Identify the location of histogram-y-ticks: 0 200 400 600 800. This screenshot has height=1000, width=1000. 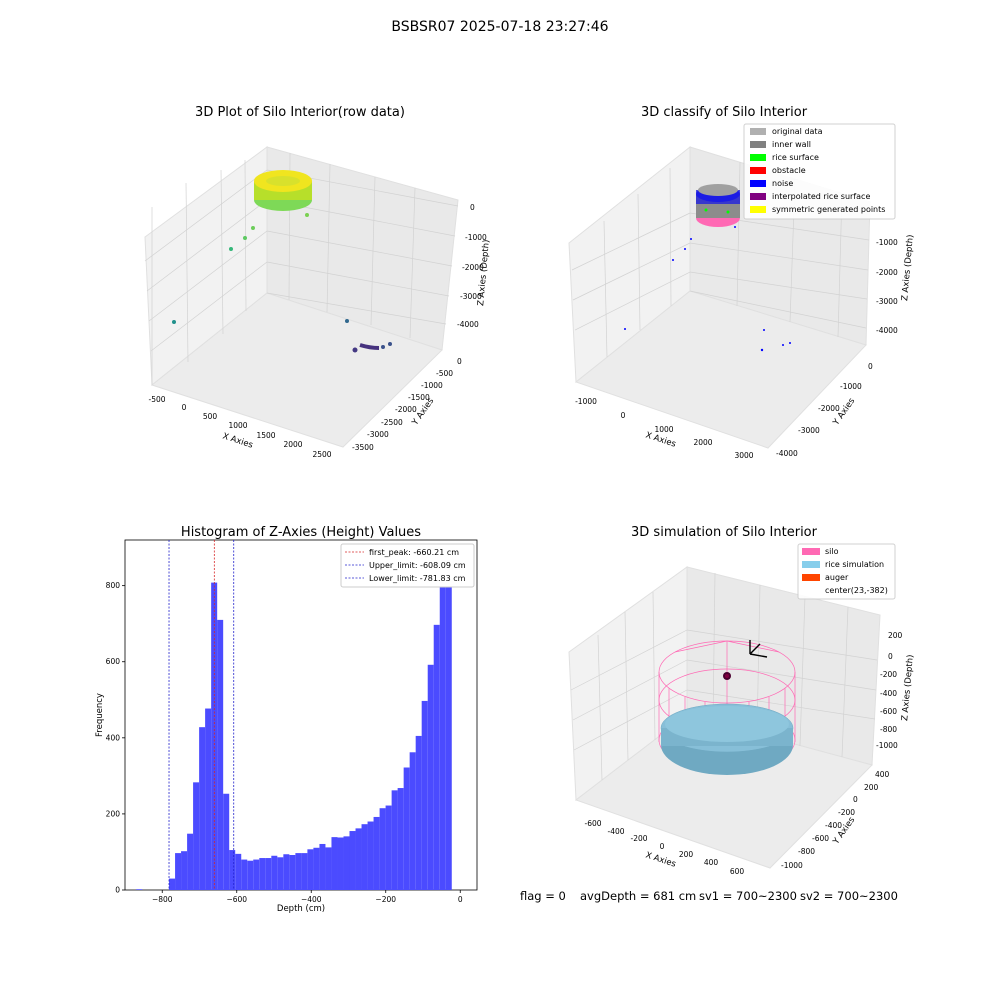
(115, 738).